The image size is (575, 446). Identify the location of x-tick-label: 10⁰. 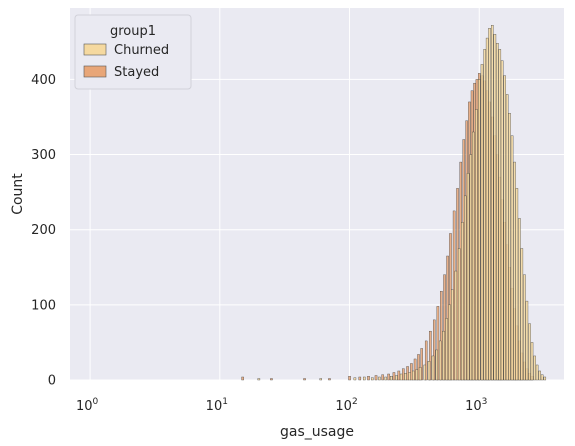
(87, 405).